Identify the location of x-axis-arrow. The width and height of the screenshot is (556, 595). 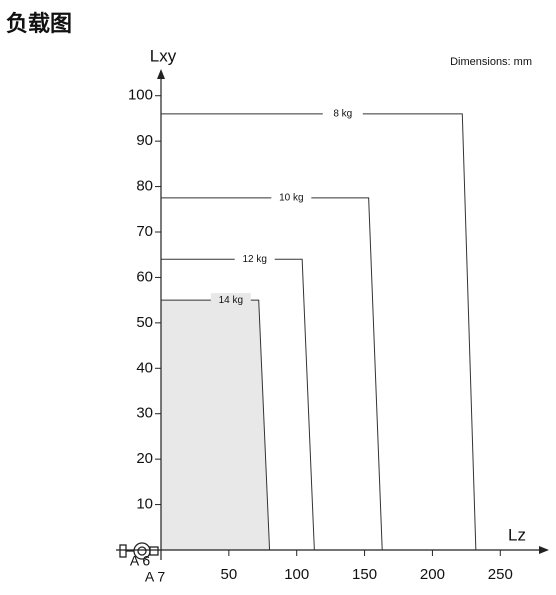
(544, 550).